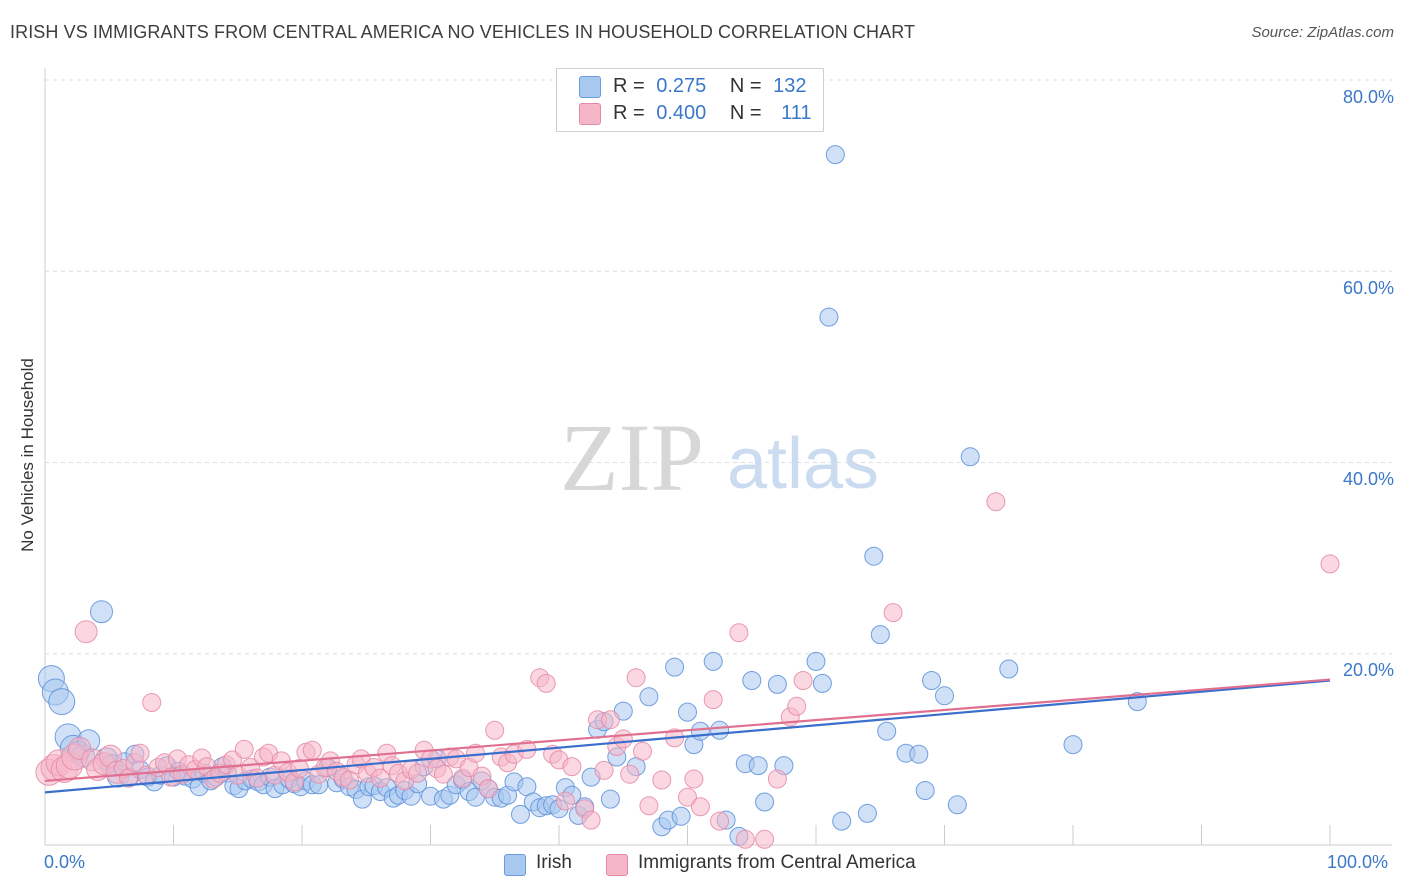 The width and height of the screenshot is (1406, 892). What do you see at coordinates (1322, 32) in the screenshot?
I see `source-credit: Source: ZipAtlas.com` at bounding box center [1322, 32].